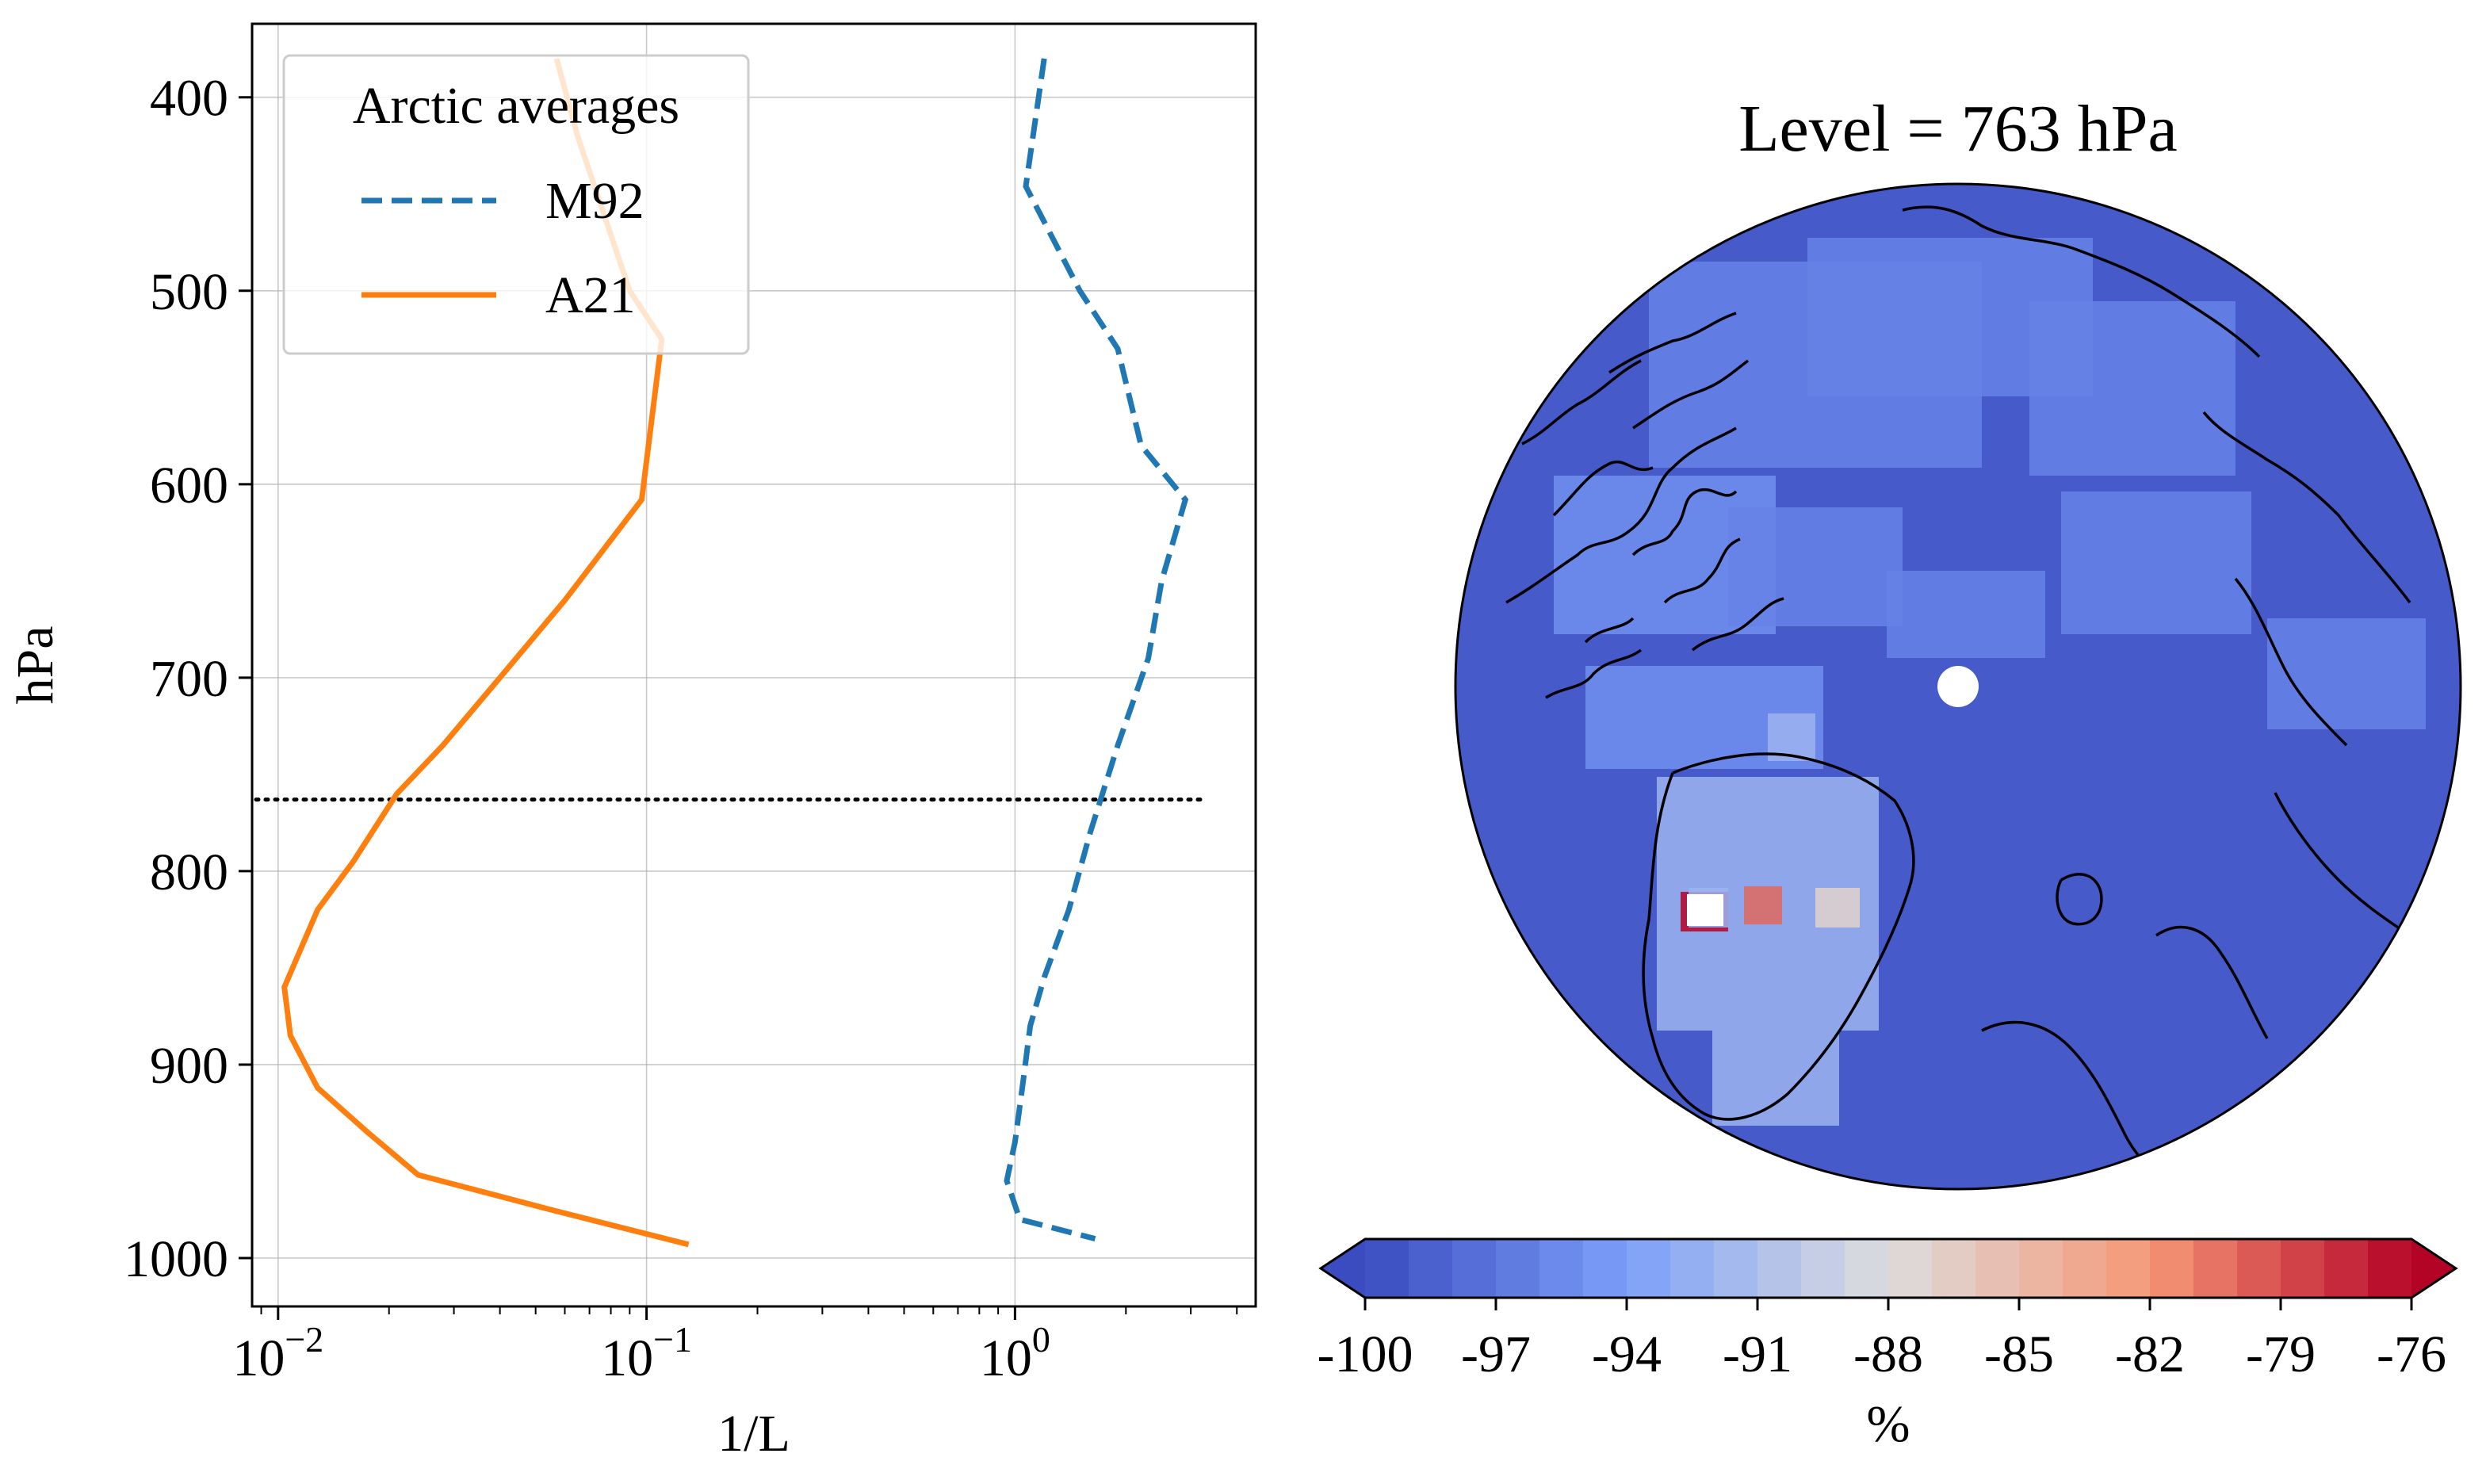 The image size is (2486, 1484). What do you see at coordinates (1705, 910) in the screenshot?
I see `field-patch-missing` at bounding box center [1705, 910].